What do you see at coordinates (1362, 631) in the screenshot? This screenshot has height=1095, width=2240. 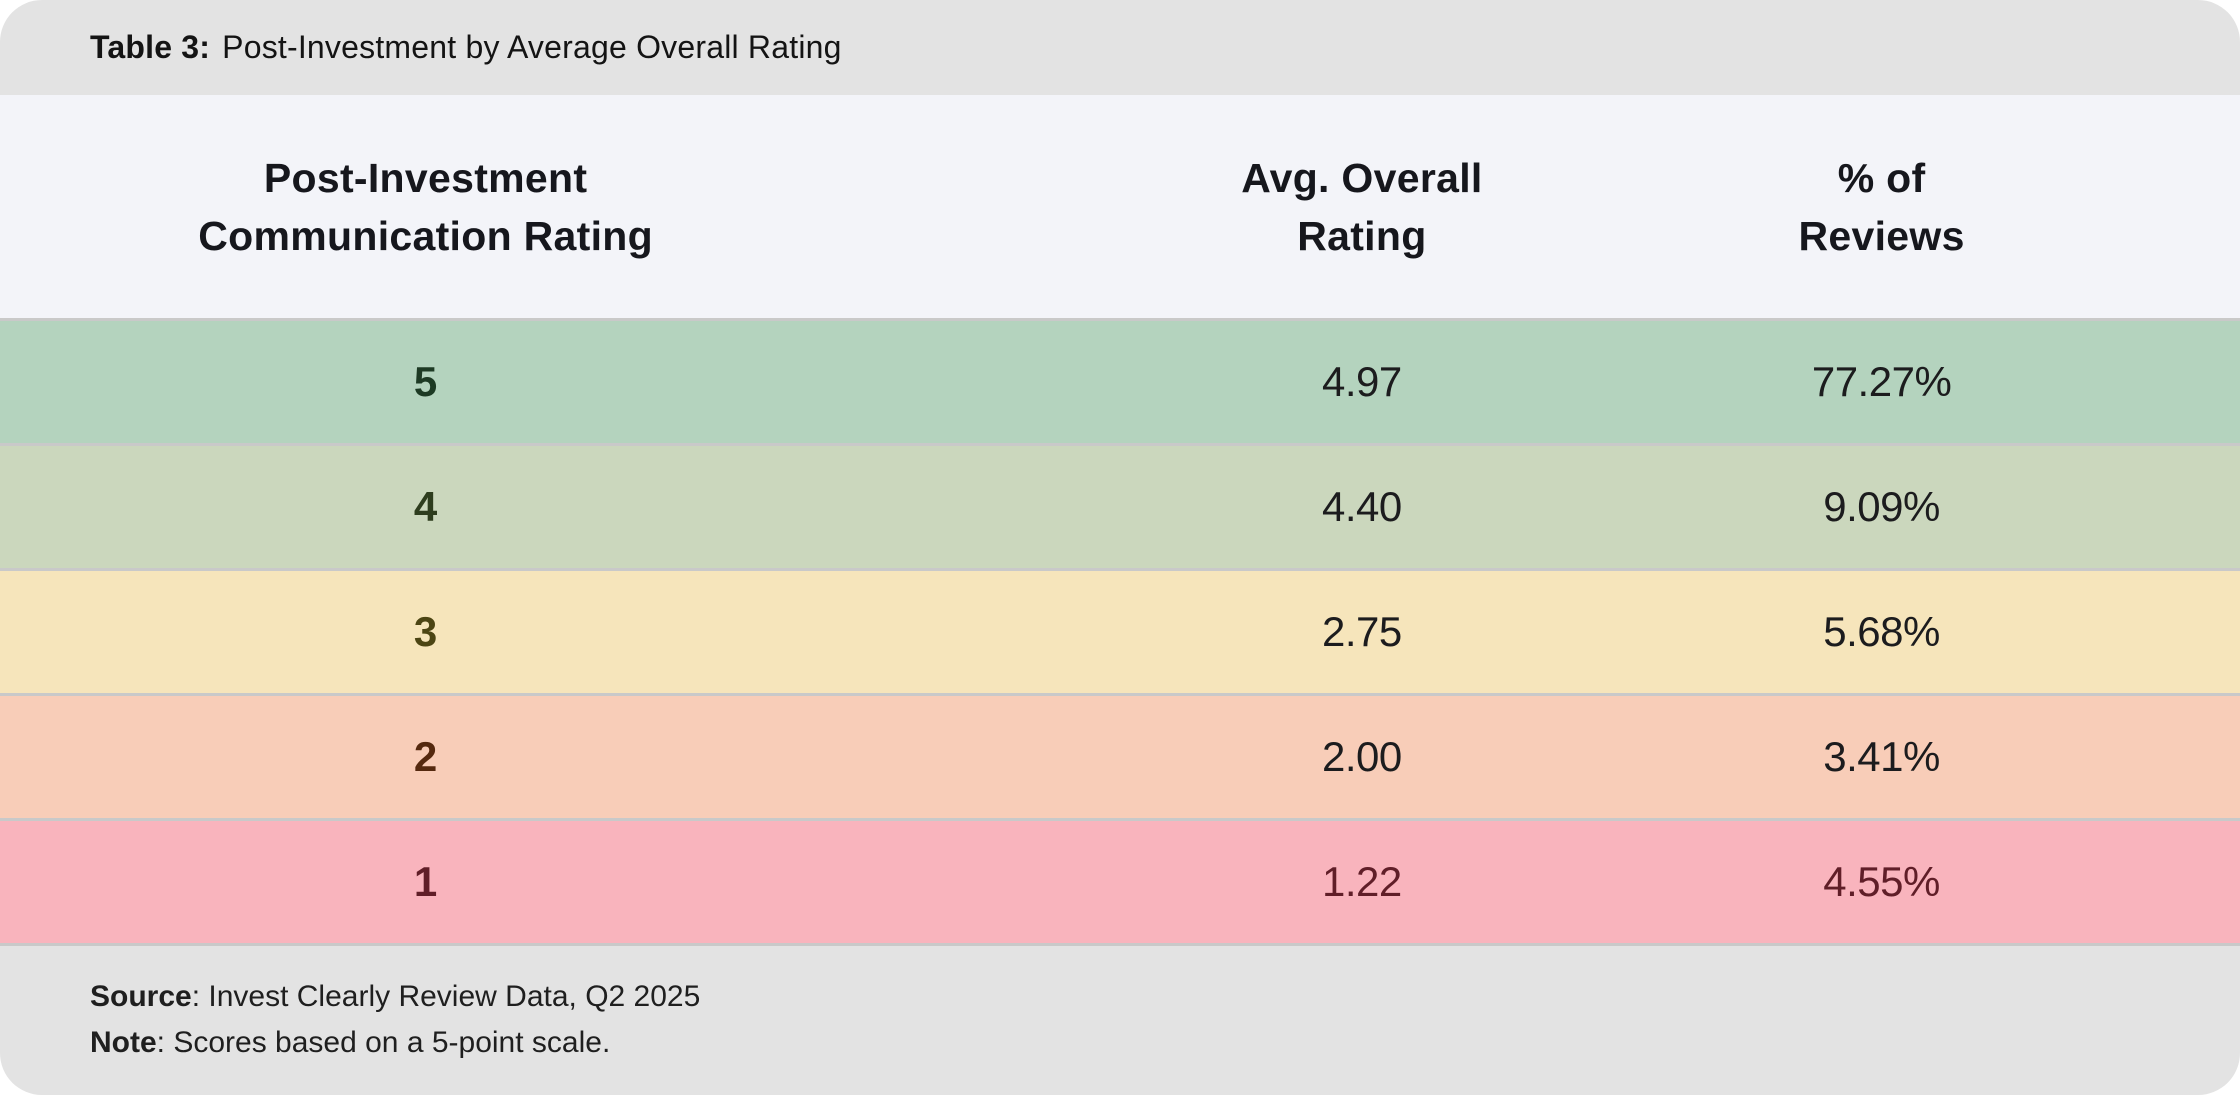 I see `avg-overall-rating-cell: 2.75` at bounding box center [1362, 631].